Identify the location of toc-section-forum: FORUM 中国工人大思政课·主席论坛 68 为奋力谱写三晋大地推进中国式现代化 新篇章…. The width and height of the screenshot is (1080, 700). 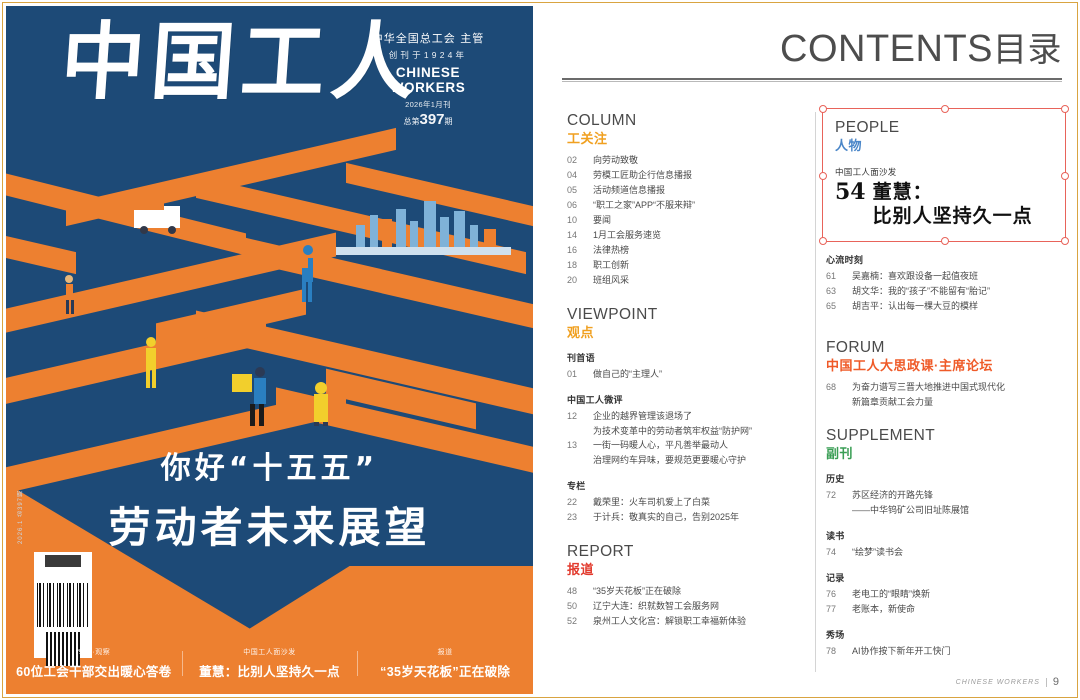
(946, 381).